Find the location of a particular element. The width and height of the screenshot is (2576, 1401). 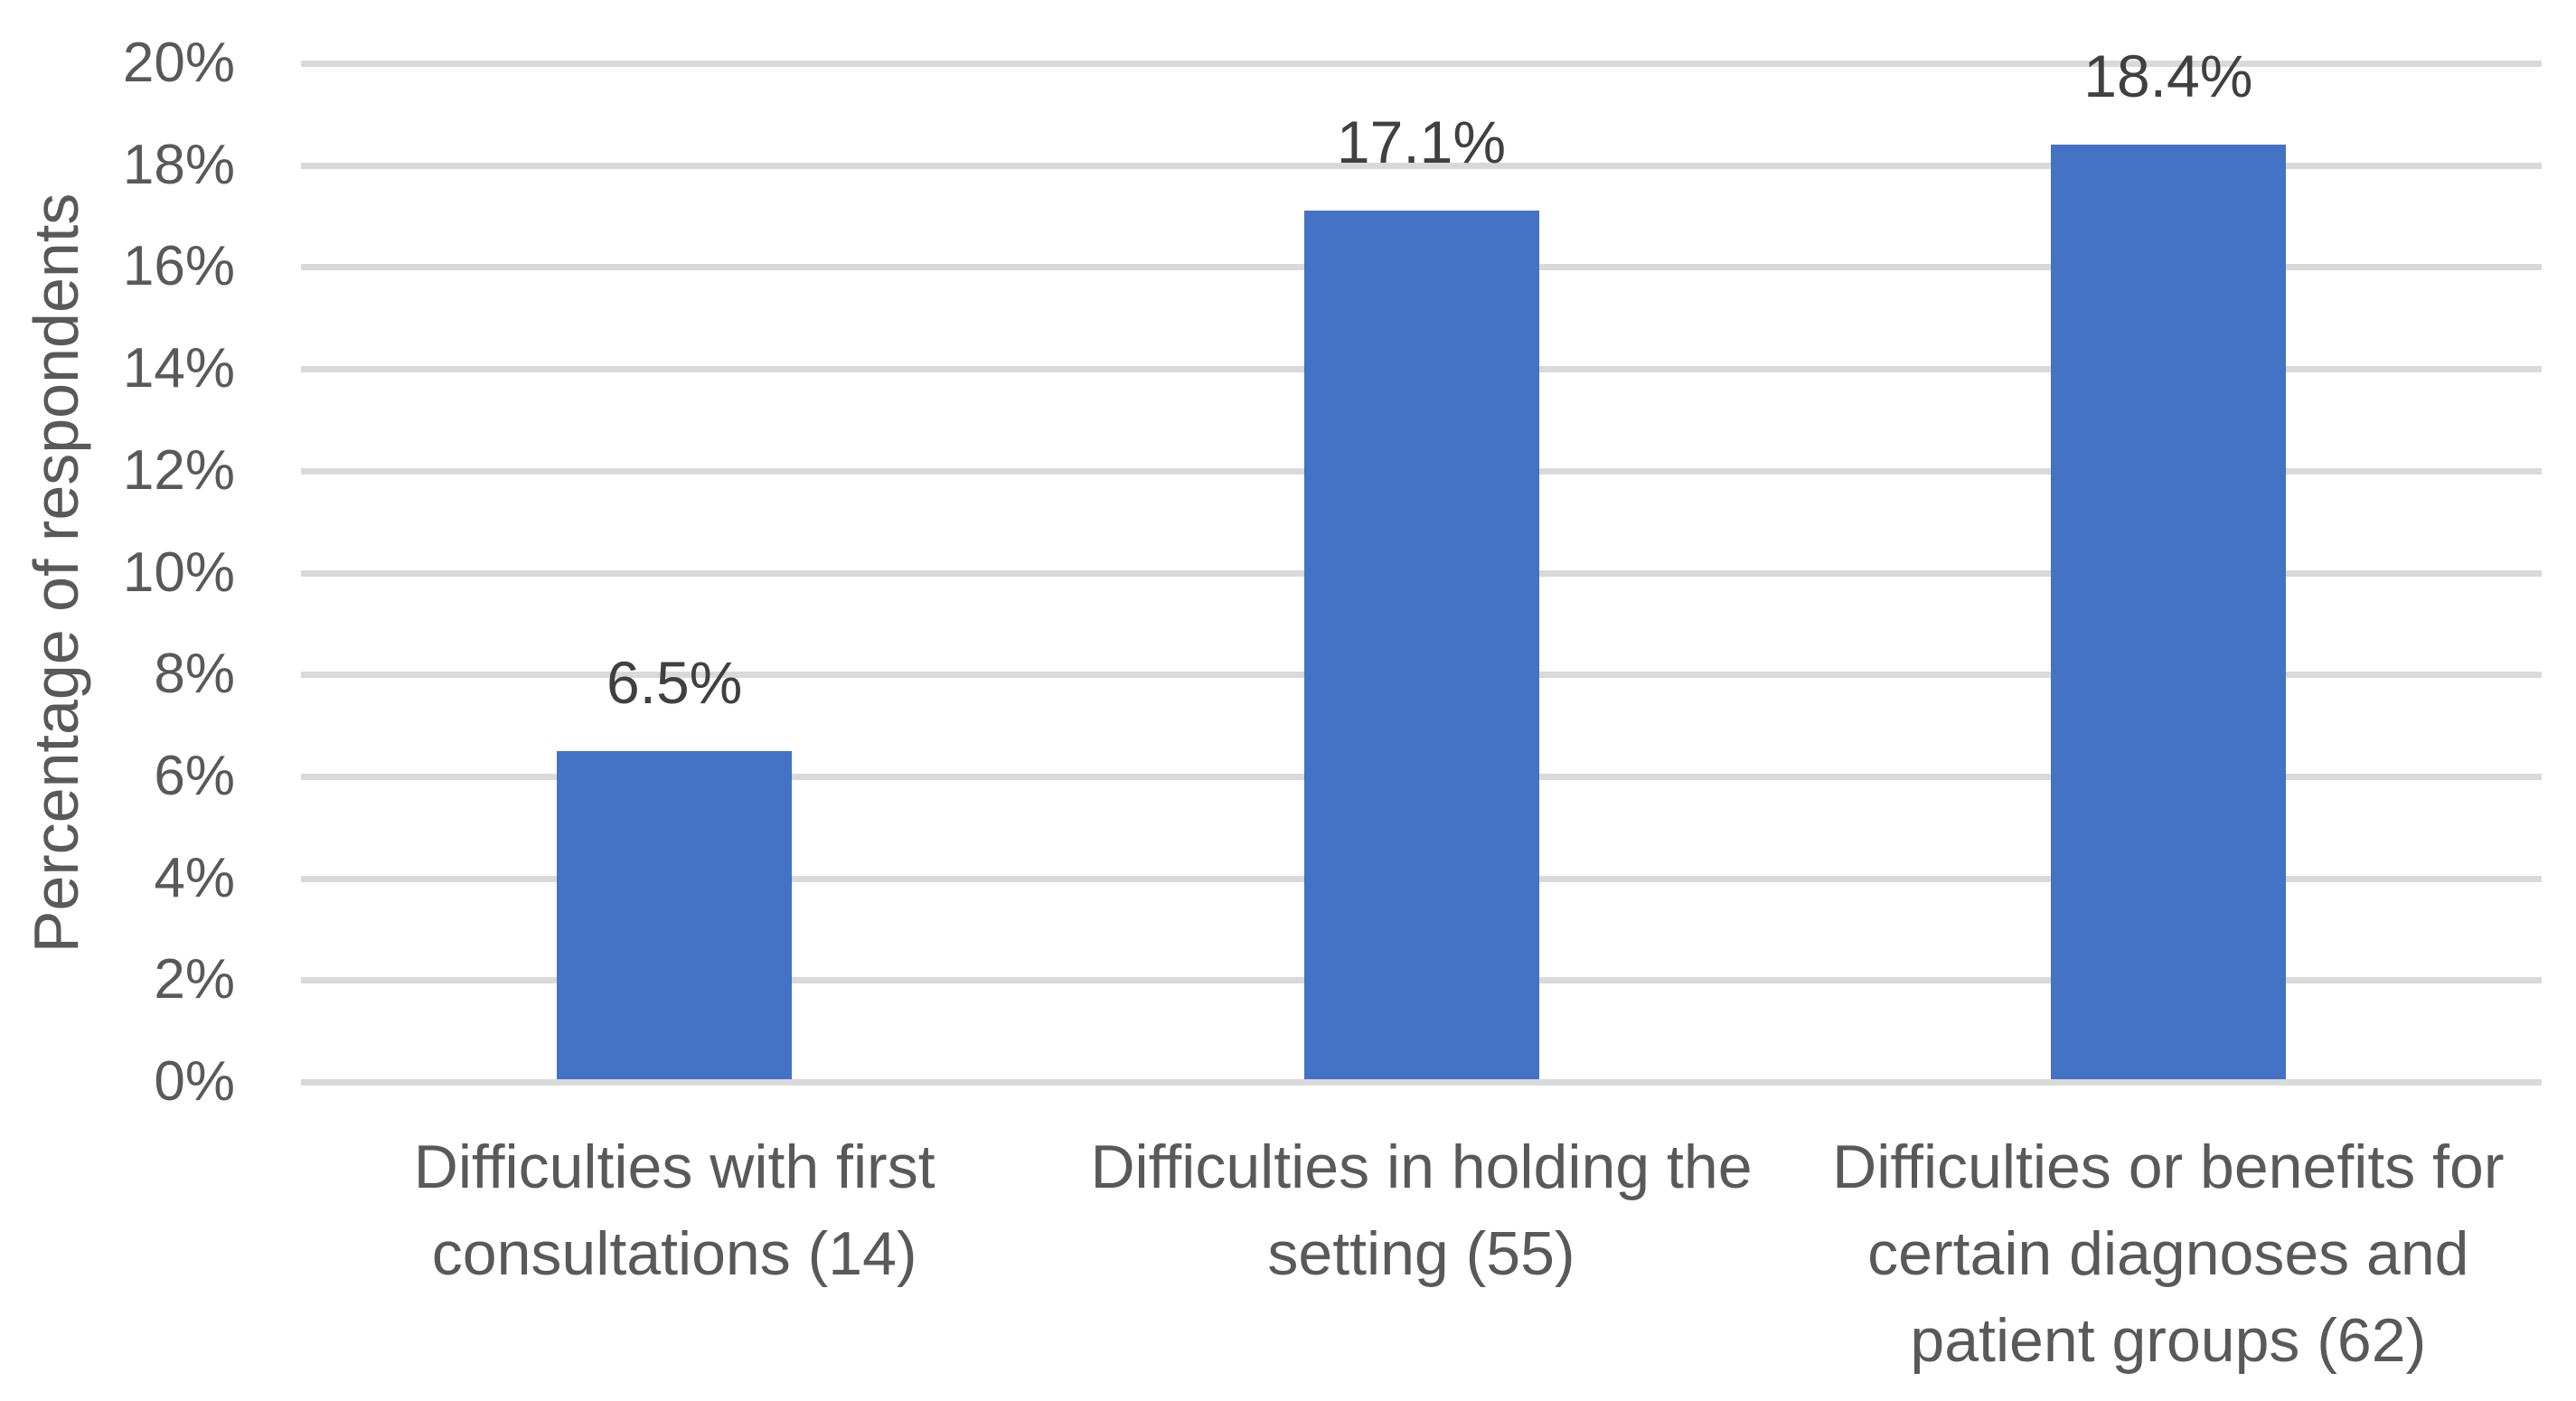

y-tick-label: 18% is located at coordinates (179, 165).